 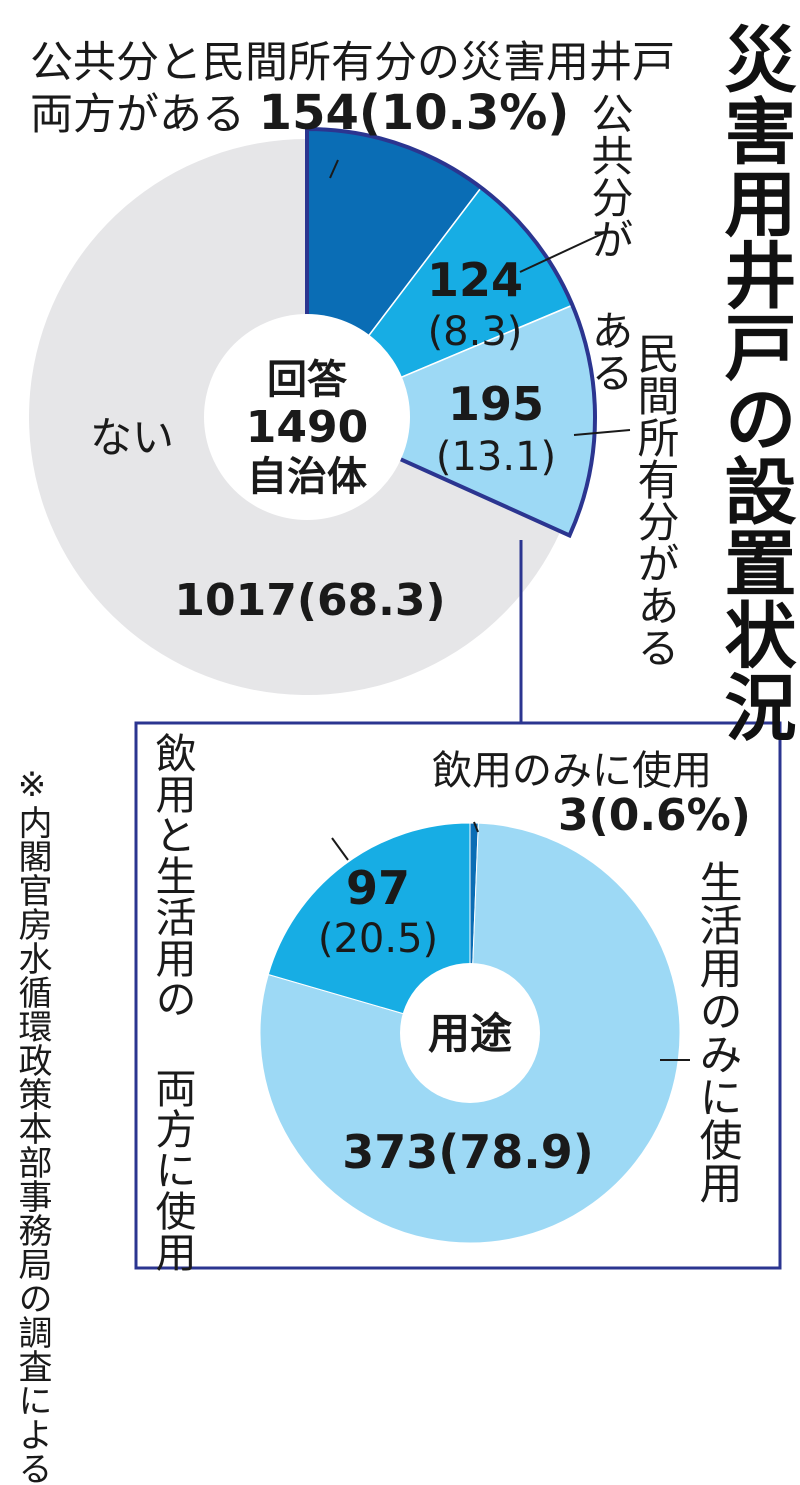 I want to click on drink-life-slice-value: 97, so click(x=378, y=888).